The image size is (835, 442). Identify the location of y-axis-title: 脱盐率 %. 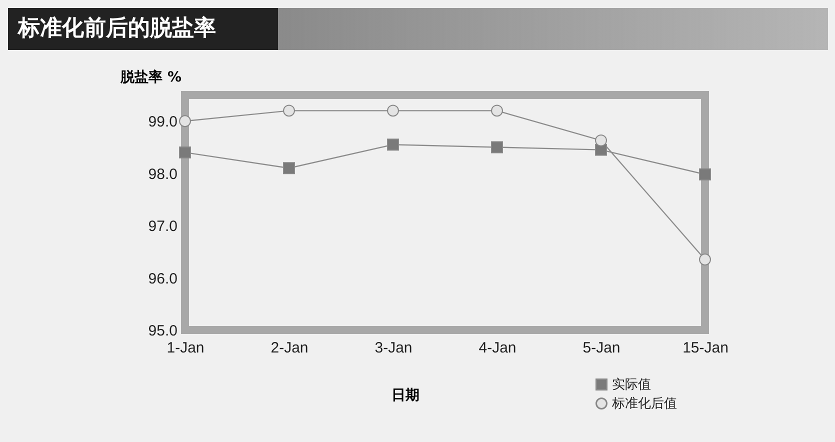
(151, 77).